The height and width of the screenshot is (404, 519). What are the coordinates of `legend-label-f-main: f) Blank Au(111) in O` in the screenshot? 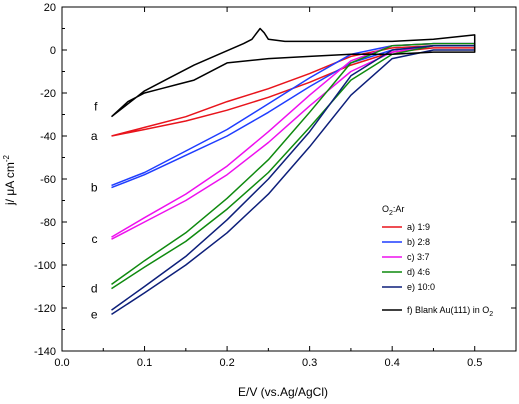 It's located at (448, 310).